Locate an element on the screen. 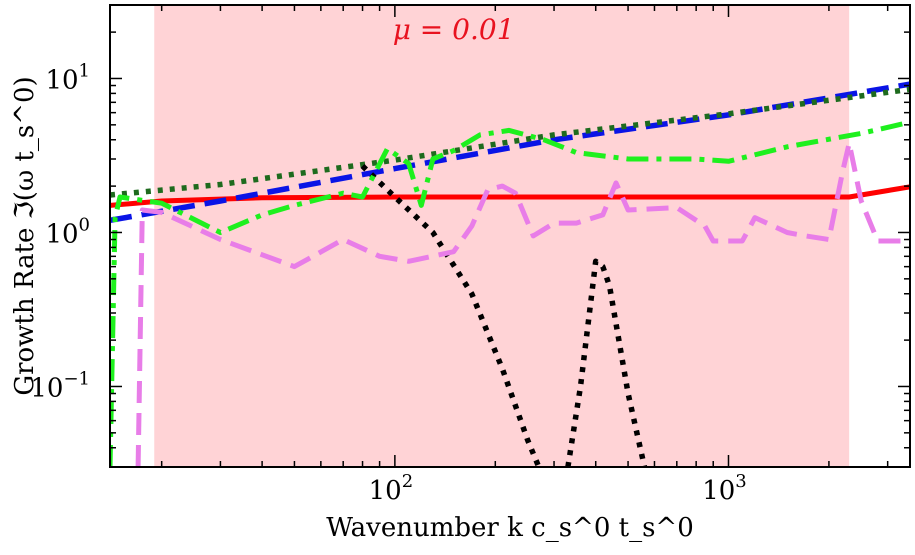 The height and width of the screenshot is (555, 915). x-axis-title: Wavenumber k c_s^0 t_s^0 is located at coordinates (510, 528).